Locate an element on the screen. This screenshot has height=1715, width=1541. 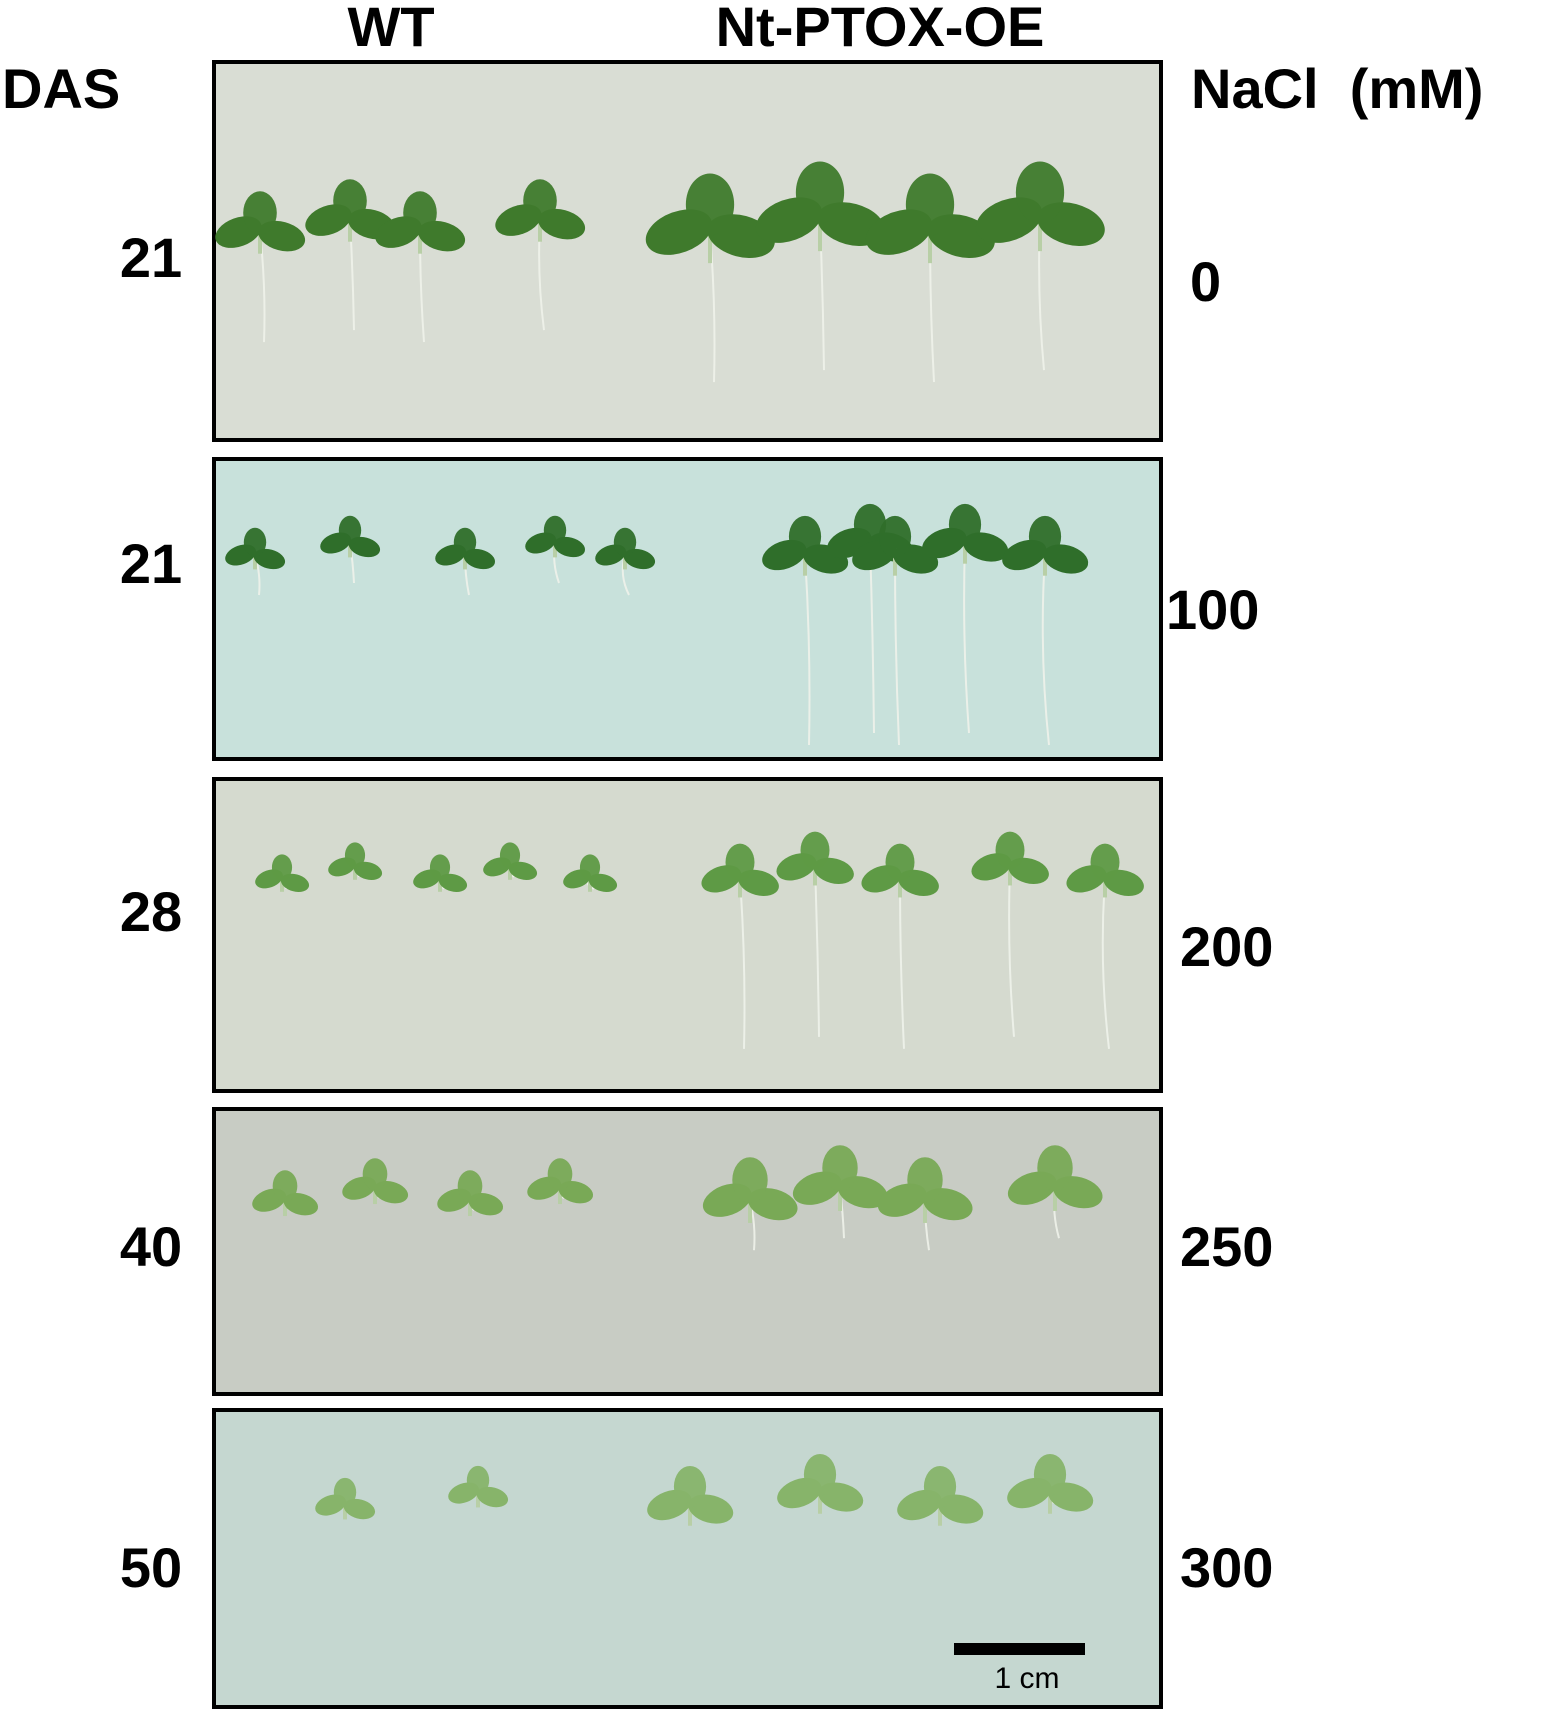
nacl-value: 0 is located at coordinates (1205, 281).